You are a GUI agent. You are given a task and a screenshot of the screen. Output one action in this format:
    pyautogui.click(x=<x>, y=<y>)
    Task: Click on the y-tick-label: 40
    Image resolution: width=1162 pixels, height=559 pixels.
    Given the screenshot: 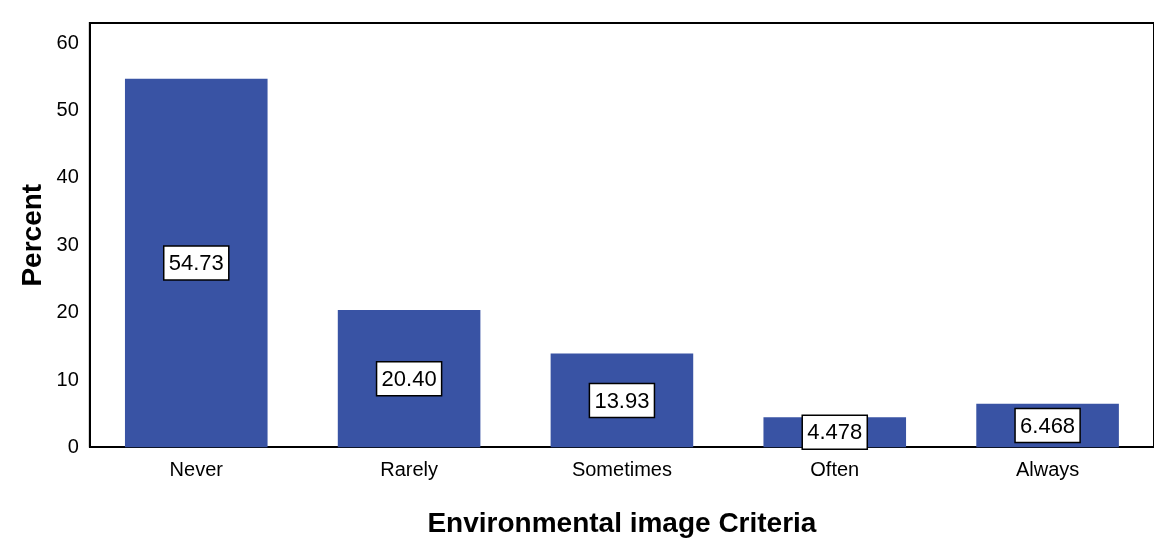 What is the action you would take?
    pyautogui.click(x=67, y=176)
    